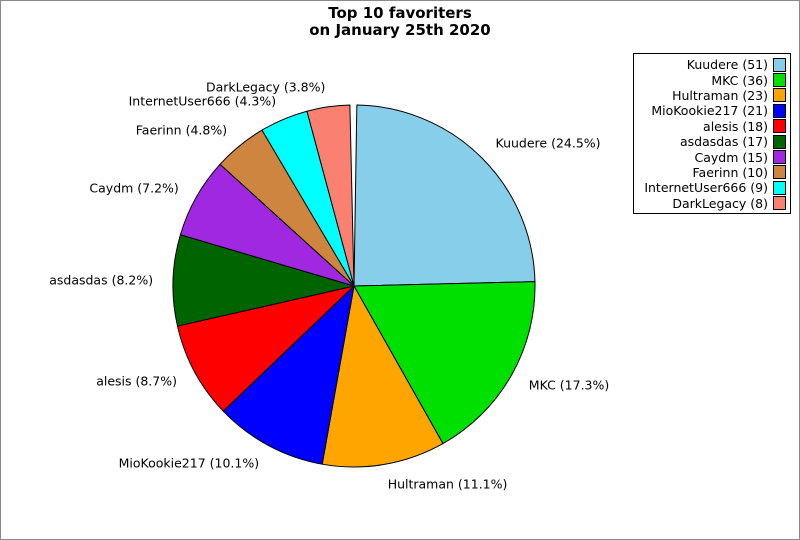 Image resolution: width=800 pixels, height=540 pixels. Describe the element at coordinates (779, 126) in the screenshot. I see `legend-swatch-alesis` at that location.